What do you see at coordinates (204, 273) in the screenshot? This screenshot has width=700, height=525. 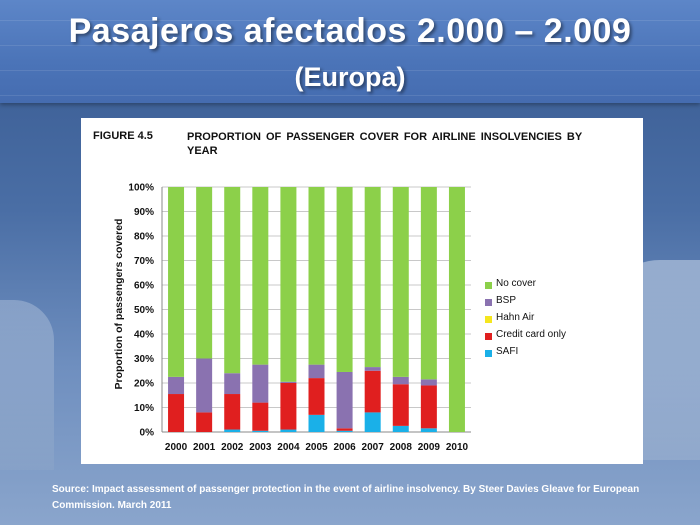 I see `bar-no-cover-2001` at bounding box center [204, 273].